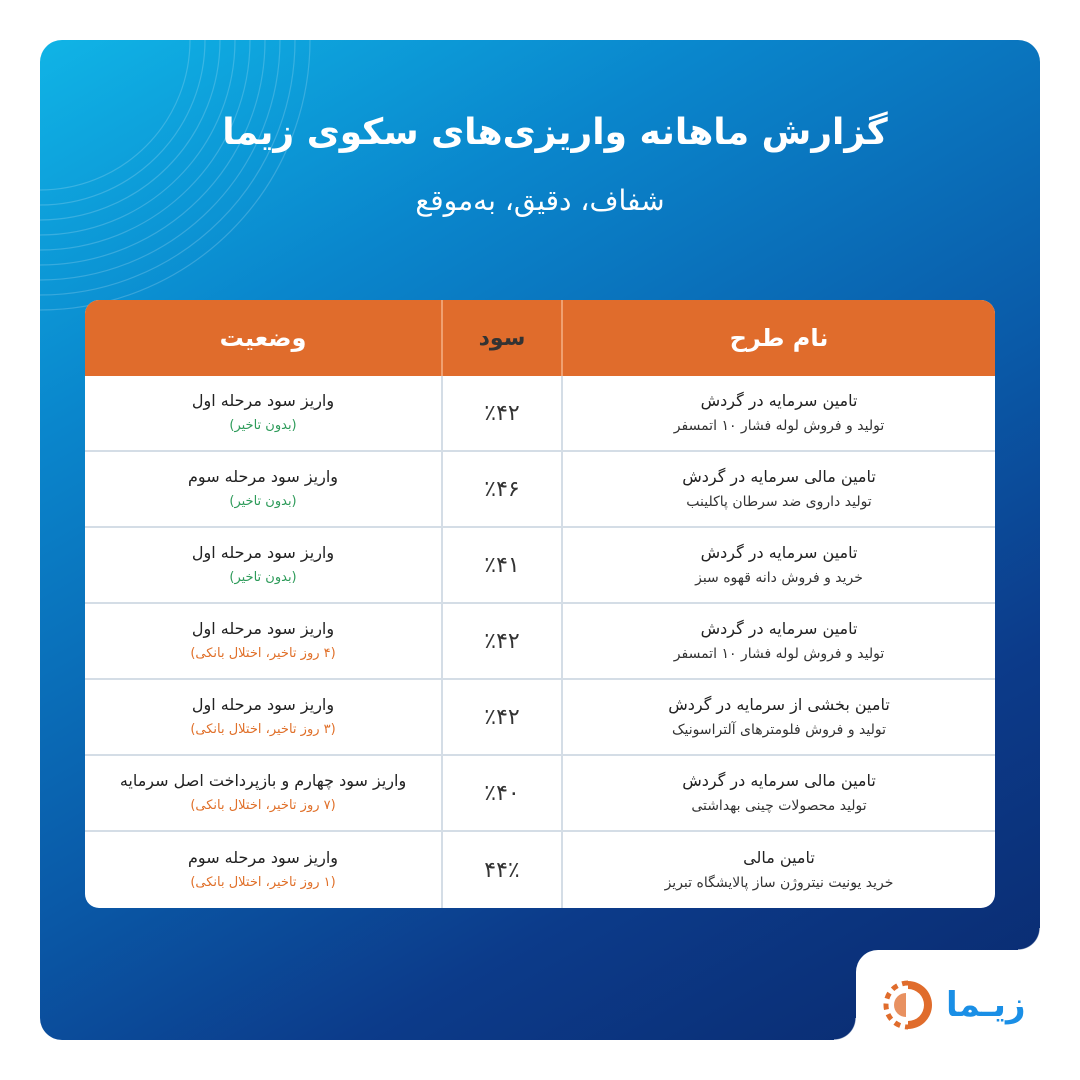 Image resolution: width=1080 pixels, height=1080 pixels. What do you see at coordinates (501, 338) in the screenshot?
I see `column-header-profit: سود` at bounding box center [501, 338].